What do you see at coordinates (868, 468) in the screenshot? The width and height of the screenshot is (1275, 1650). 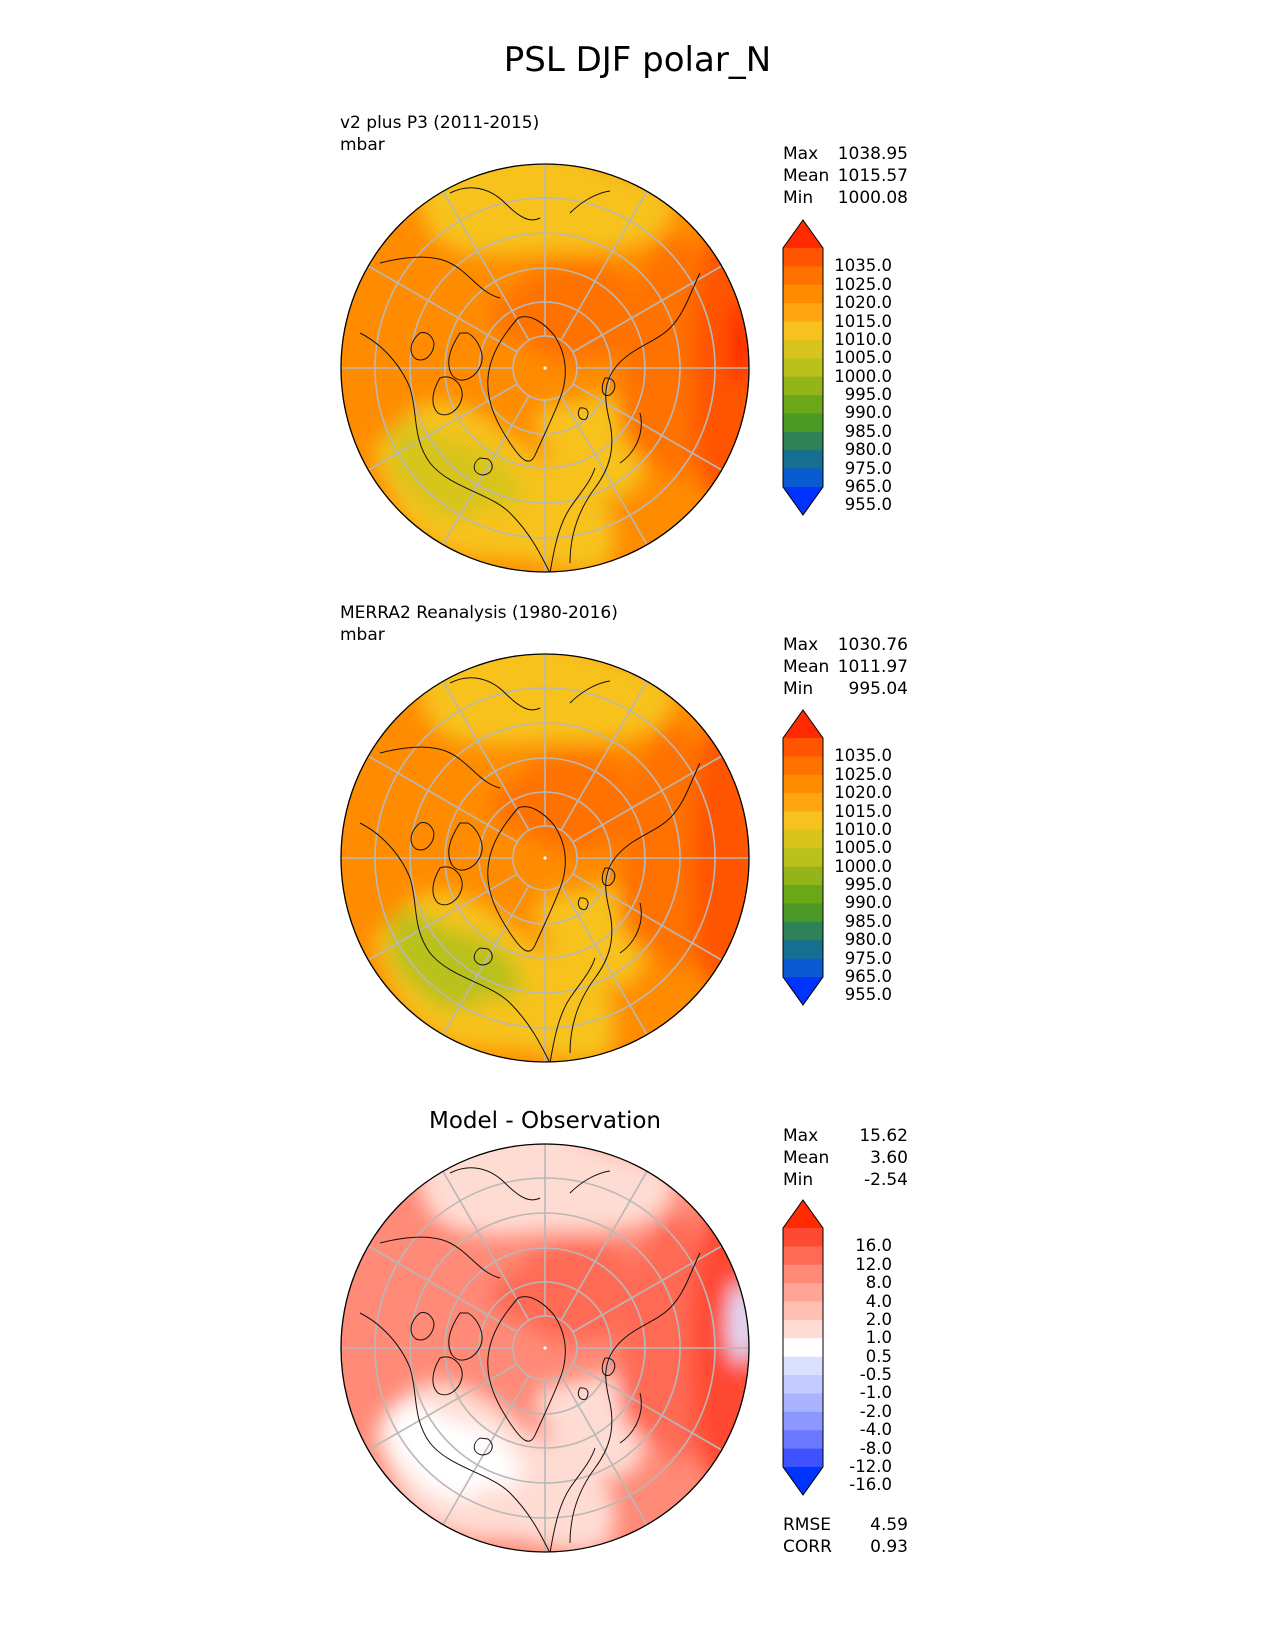 I see `test-colorbar-tick-label: 975.0` at bounding box center [868, 468].